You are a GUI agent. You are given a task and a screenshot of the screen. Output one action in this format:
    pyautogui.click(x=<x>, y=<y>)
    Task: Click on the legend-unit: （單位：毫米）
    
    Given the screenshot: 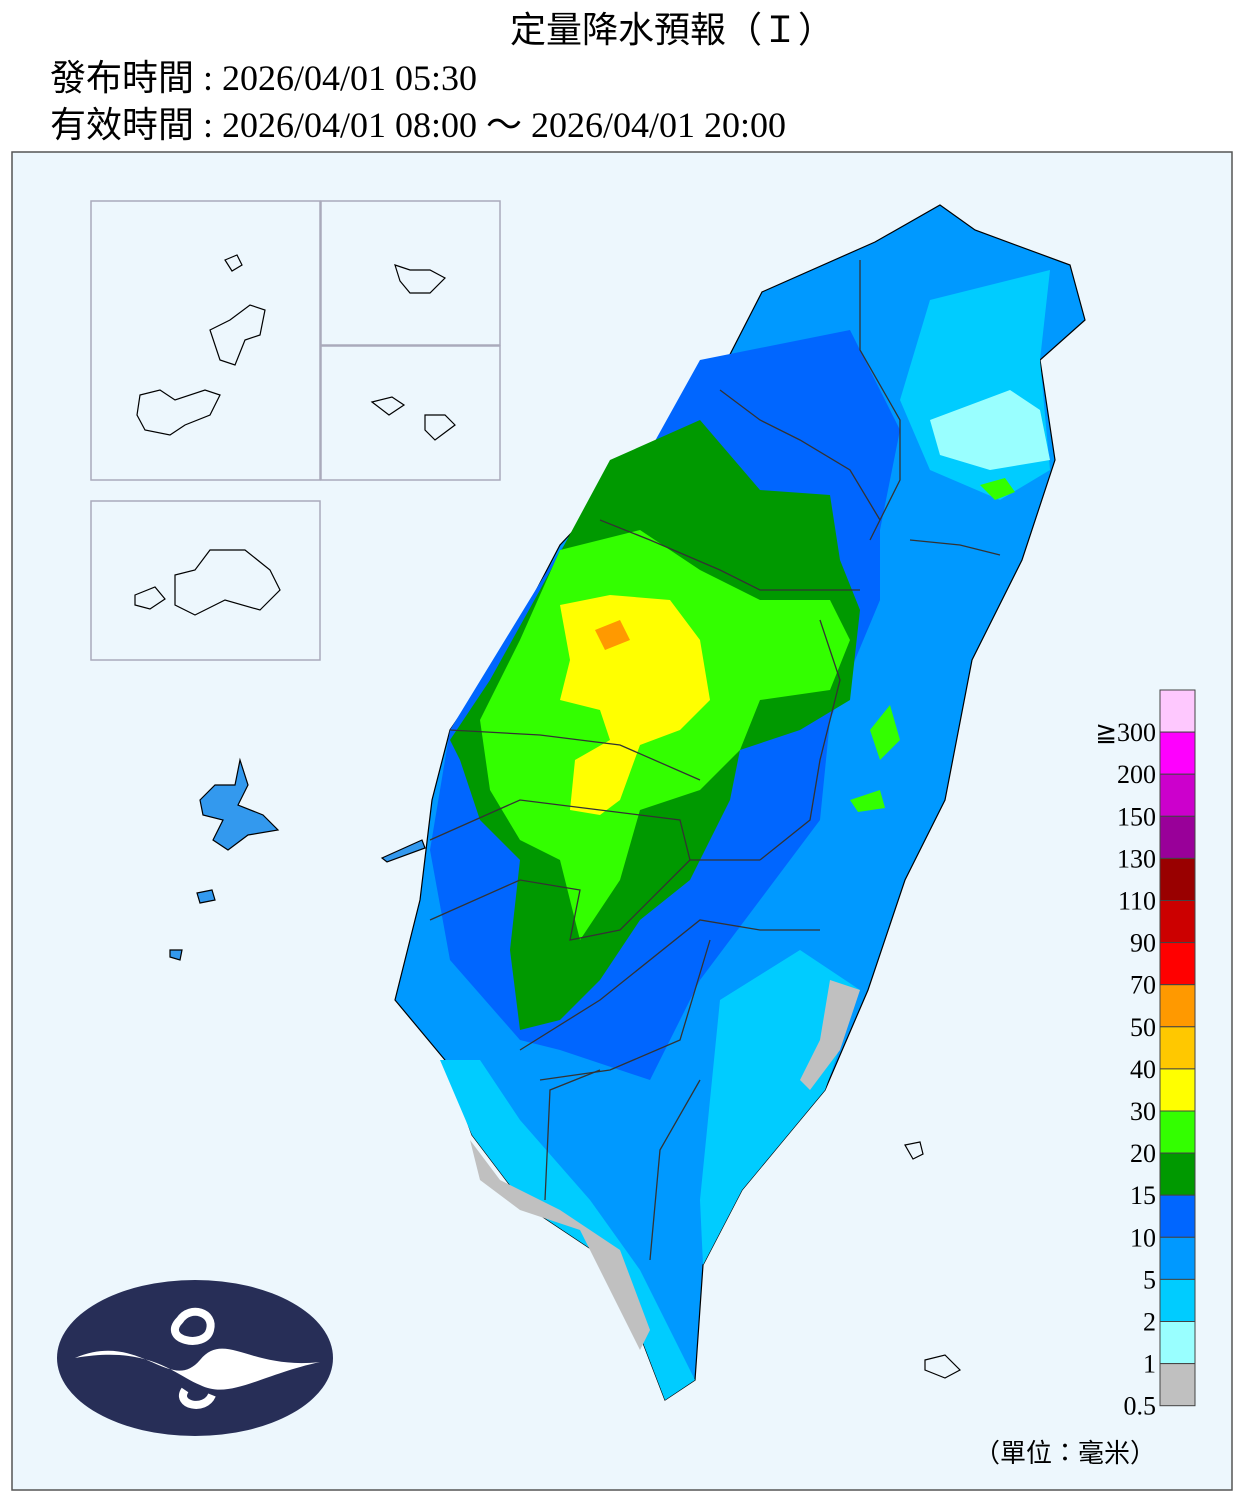 What is the action you would take?
    pyautogui.click(x=1065, y=1453)
    